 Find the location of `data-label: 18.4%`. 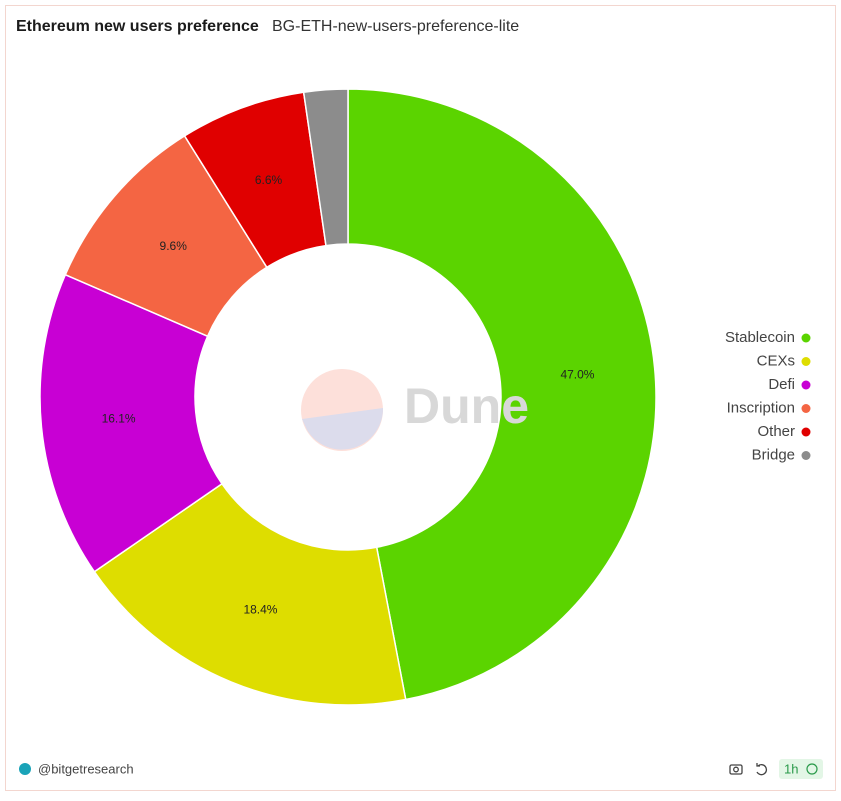

data-label: 18.4% is located at coordinates (260, 609).